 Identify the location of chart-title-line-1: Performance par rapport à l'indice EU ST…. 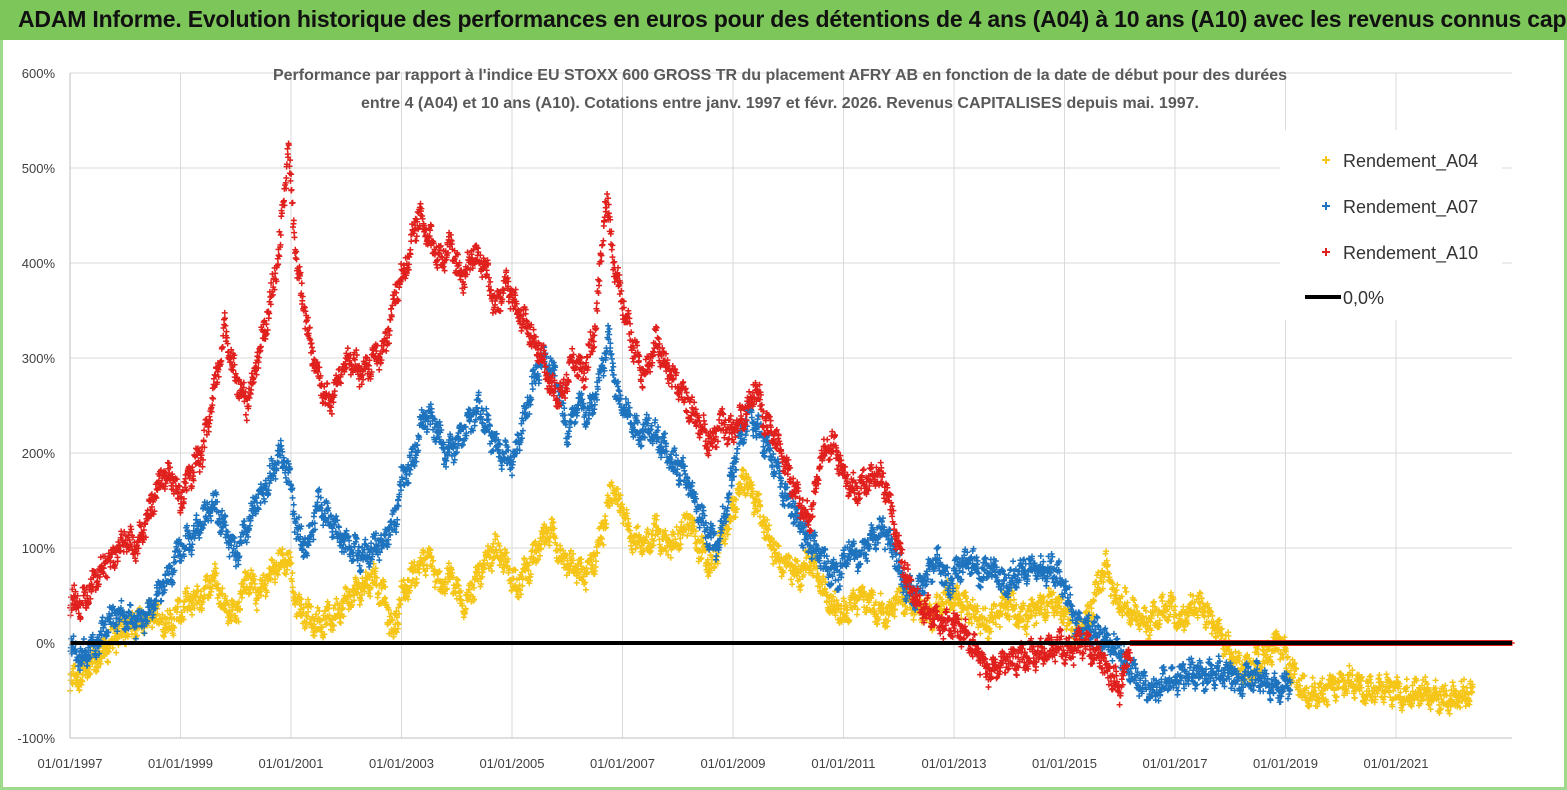
(780, 75).